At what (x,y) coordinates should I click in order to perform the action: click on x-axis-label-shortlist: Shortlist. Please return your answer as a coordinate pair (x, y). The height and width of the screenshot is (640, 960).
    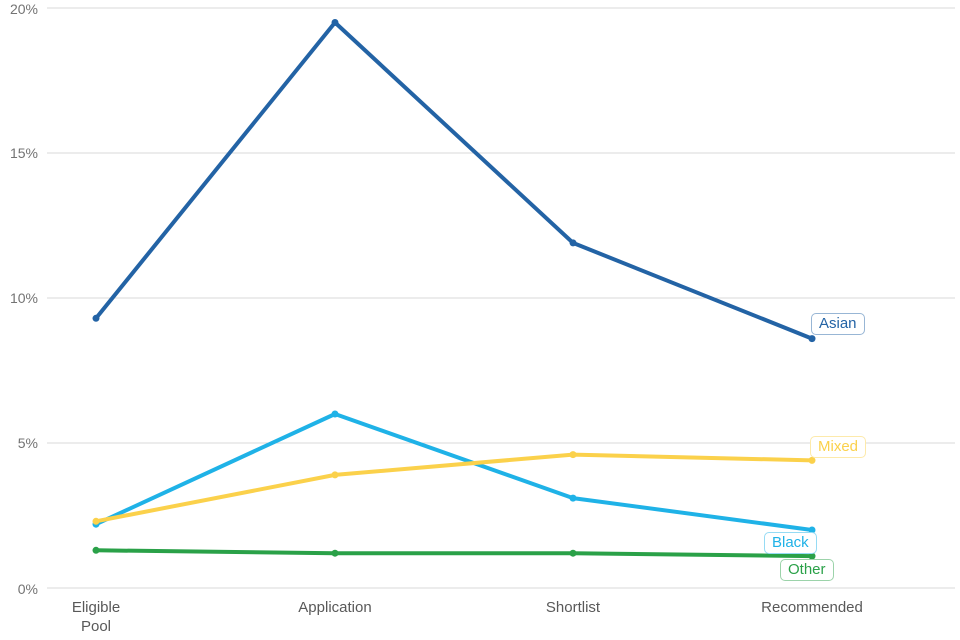
    Looking at the image, I should click on (573, 607).